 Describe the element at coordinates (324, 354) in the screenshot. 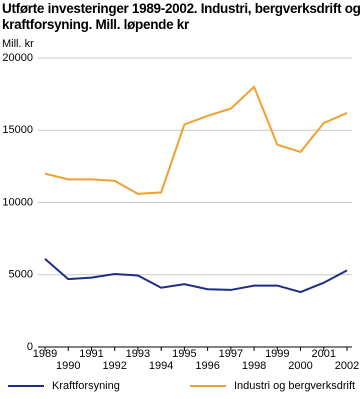

I see `x-tick-label: 2001` at that location.